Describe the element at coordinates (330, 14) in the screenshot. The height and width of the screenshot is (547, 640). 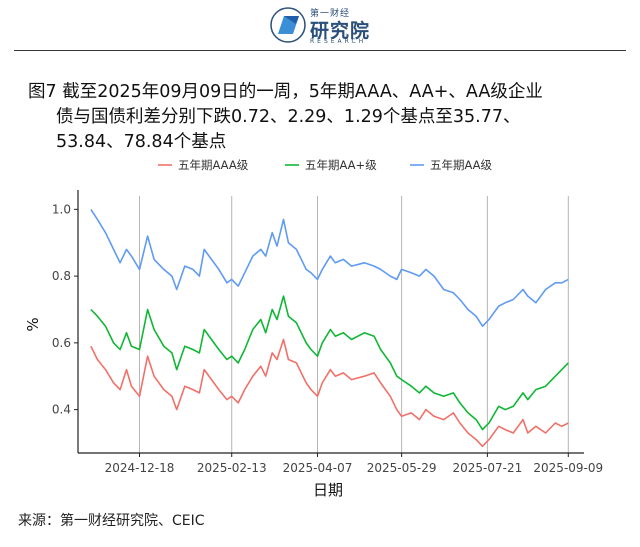
I see `brand-small-text: 第一财经` at that location.